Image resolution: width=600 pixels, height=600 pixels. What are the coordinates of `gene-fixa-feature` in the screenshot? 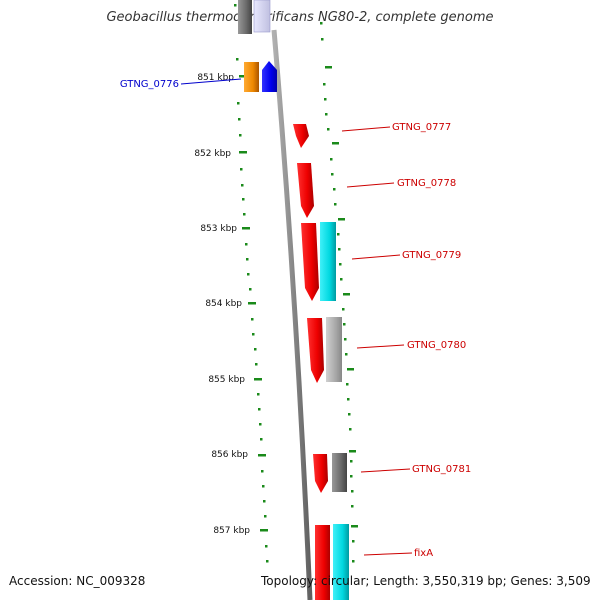 It's located at (332, 562).